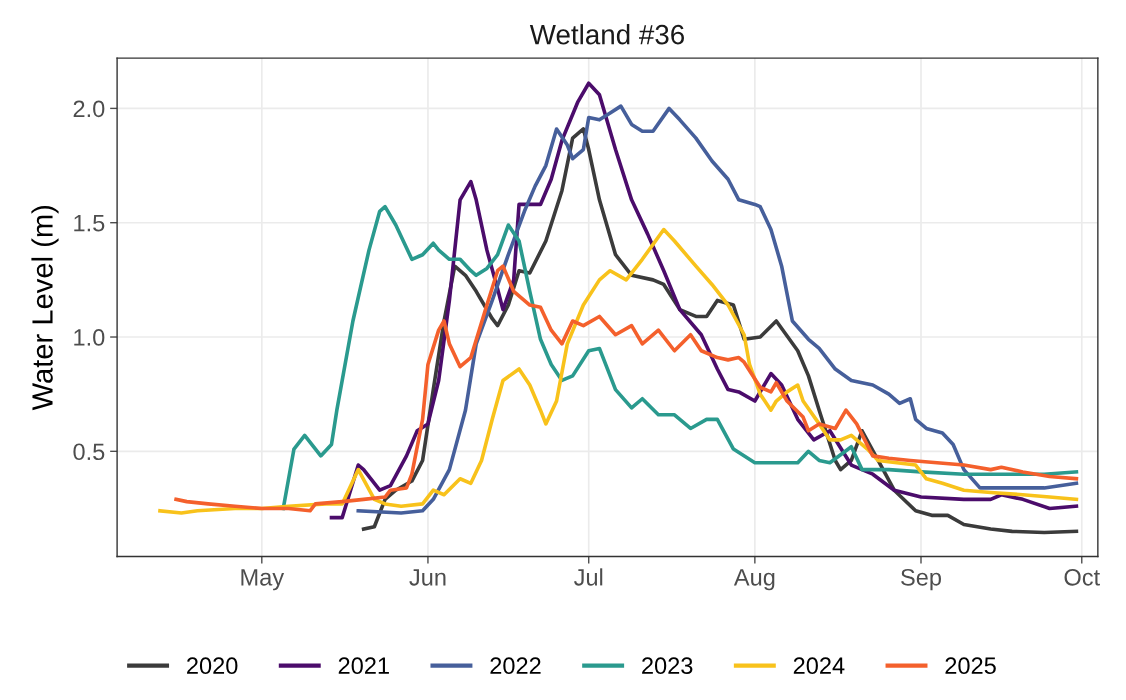 The height and width of the screenshot is (700, 1126). What do you see at coordinates (89, 452) in the screenshot?
I see `y-tick-label: 0.5` at bounding box center [89, 452].